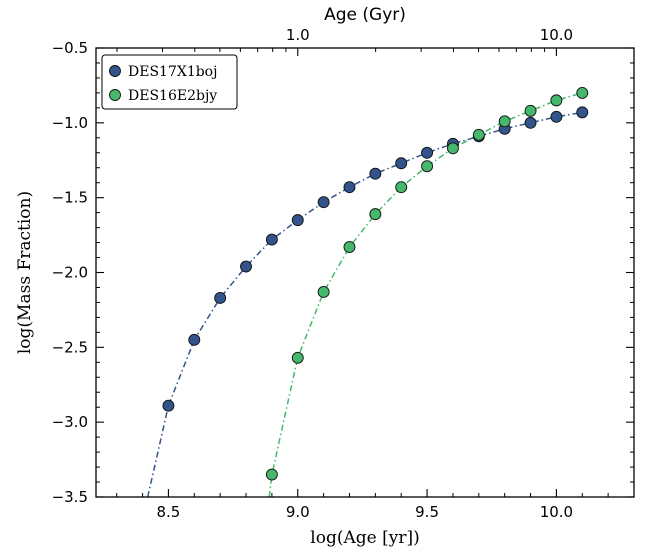 Image resolution: width=652 pixels, height=553 pixels. Describe the element at coordinates (115, 95) in the screenshot. I see `legend-marker-des16e2bjy` at that location.